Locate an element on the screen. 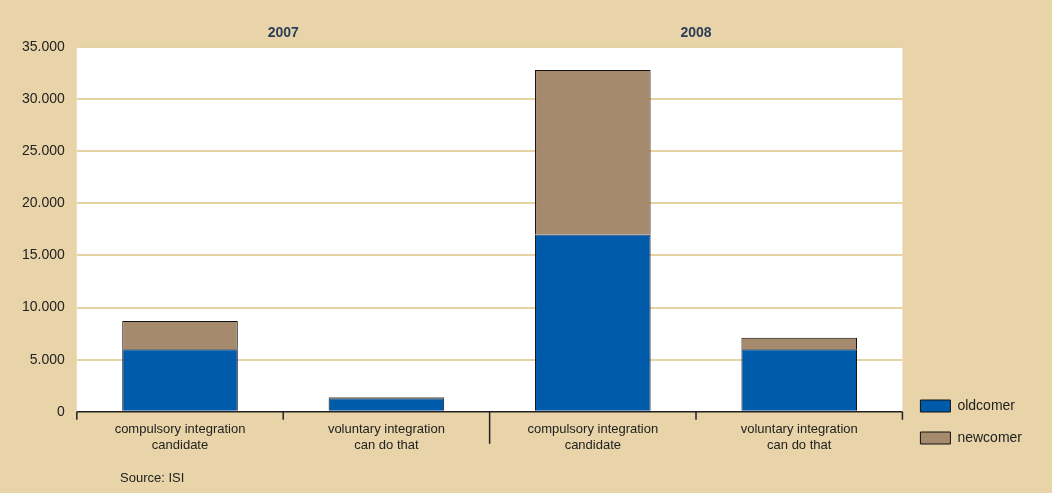 The image size is (1052, 493). legend-label: oldcomer is located at coordinates (986, 404).